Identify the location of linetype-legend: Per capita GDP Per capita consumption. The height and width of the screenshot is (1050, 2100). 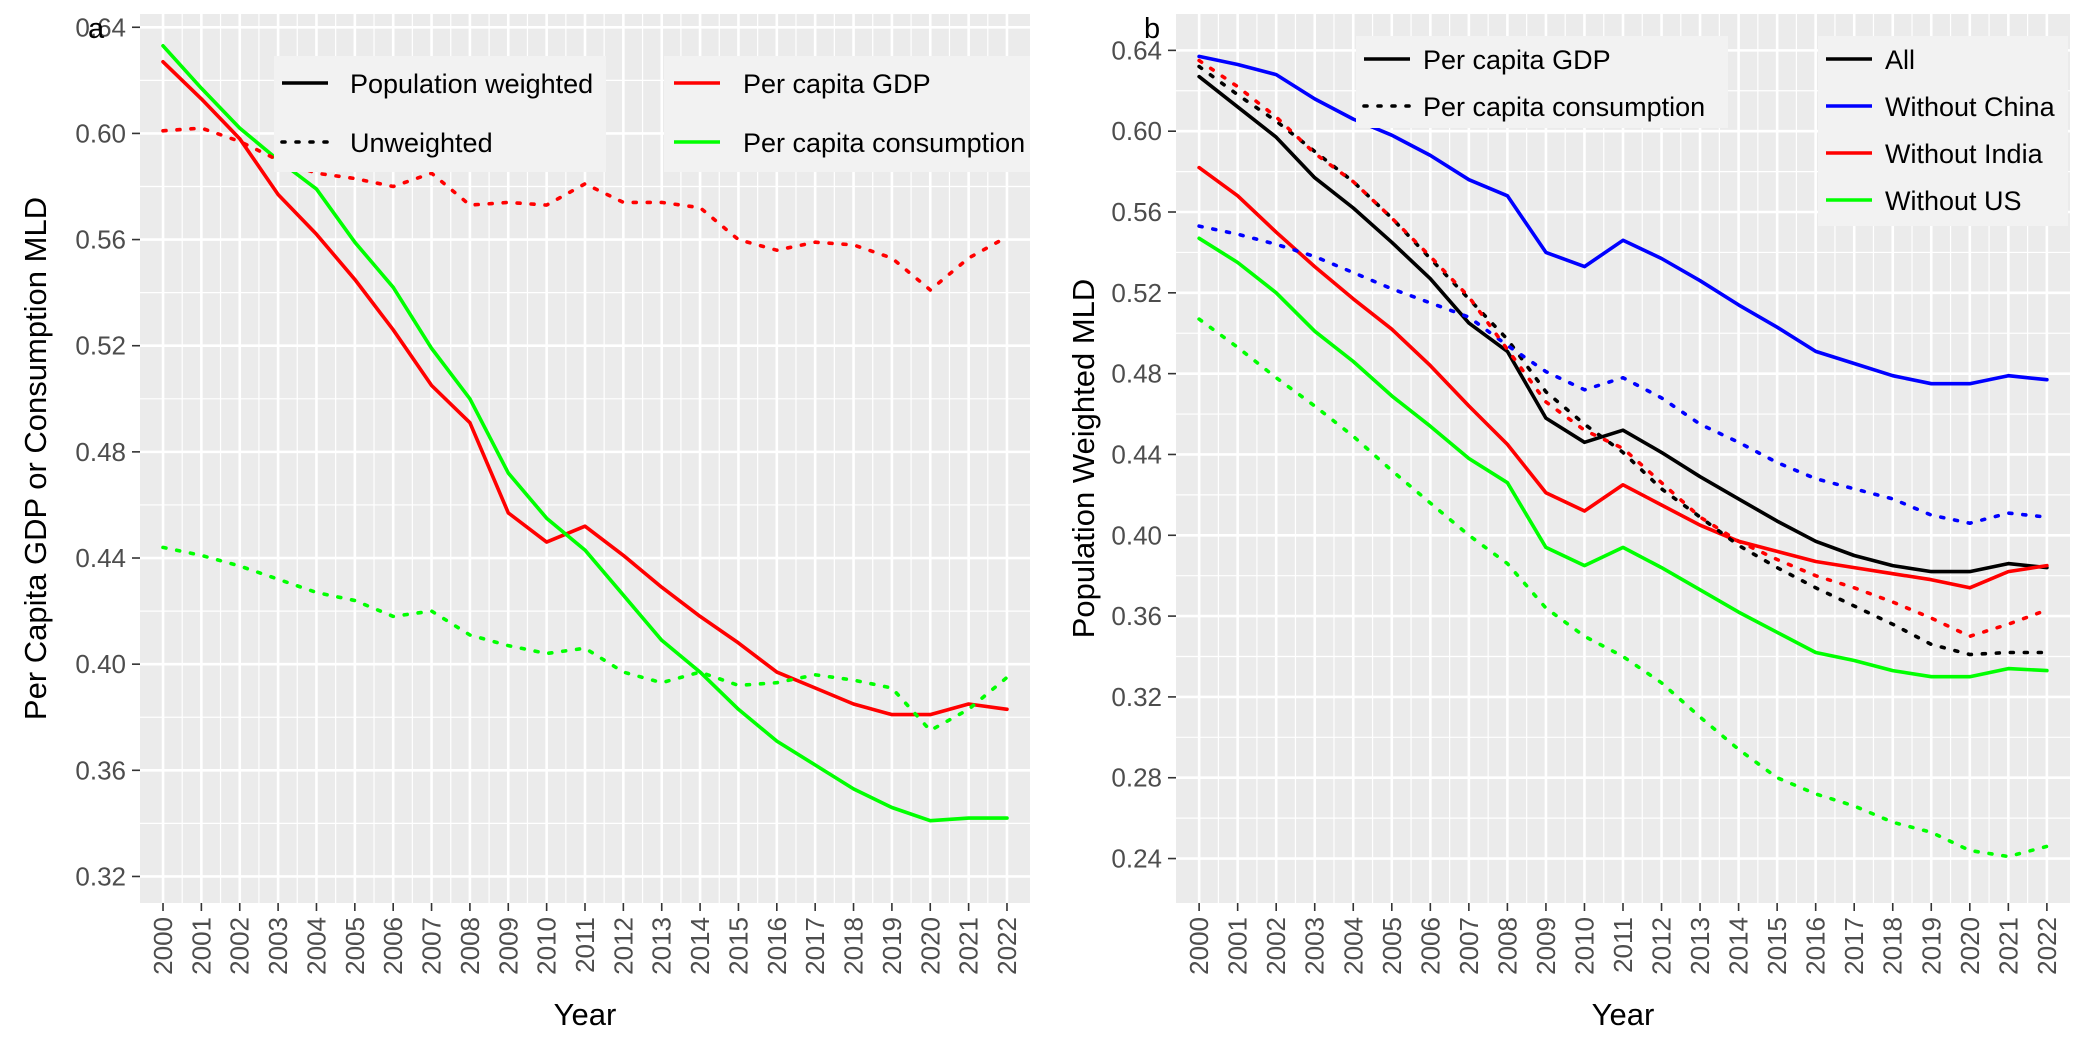
(1542, 82).